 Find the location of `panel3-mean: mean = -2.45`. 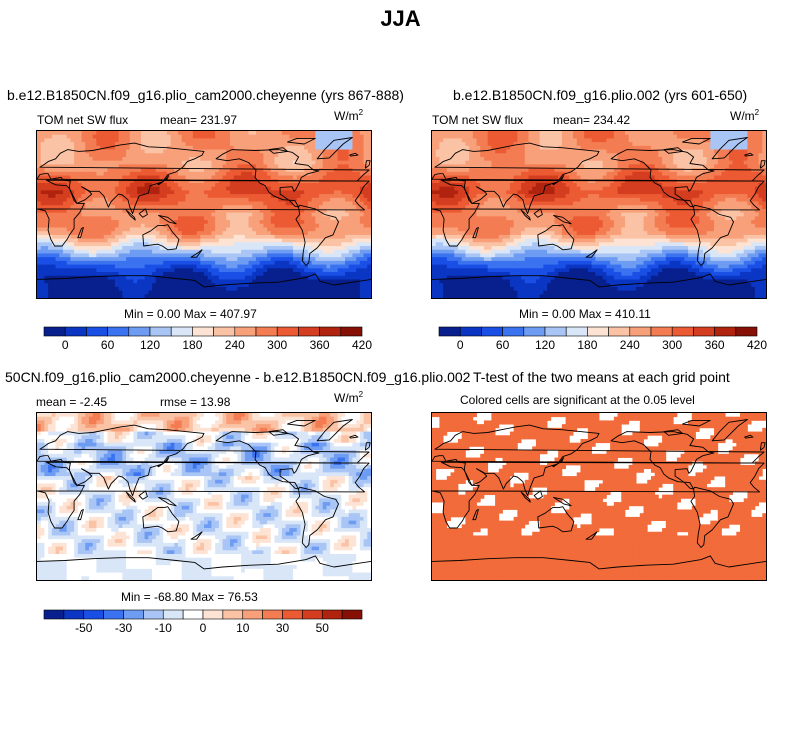

panel3-mean: mean = -2.45 is located at coordinates (72, 402).